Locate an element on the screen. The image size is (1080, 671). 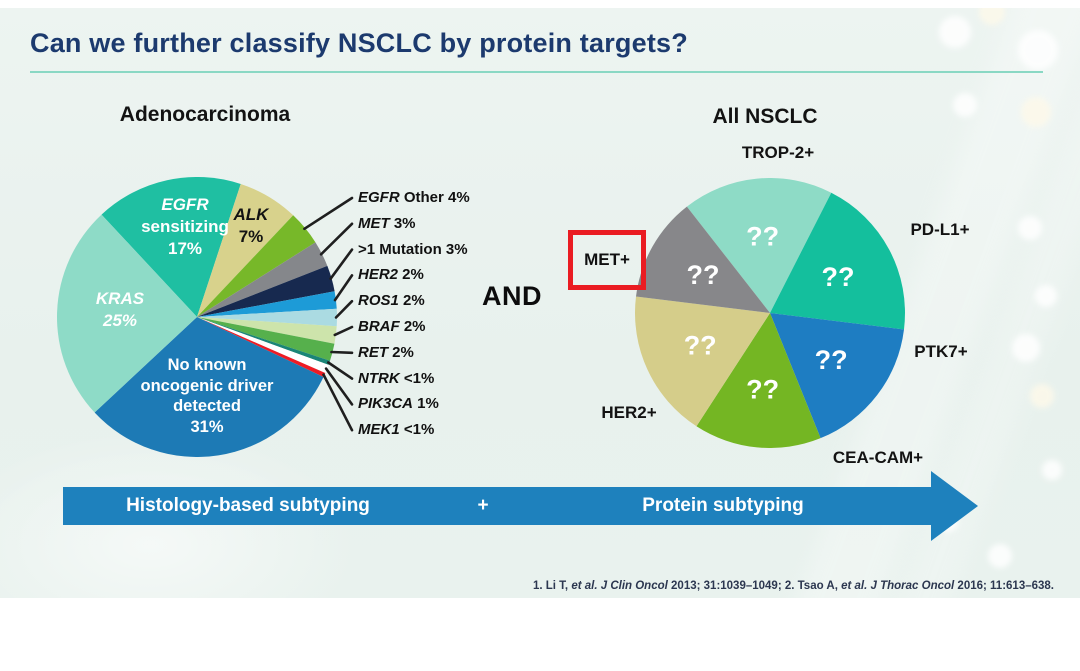
legend-item-value: Other 4% is located at coordinates (434, 197).